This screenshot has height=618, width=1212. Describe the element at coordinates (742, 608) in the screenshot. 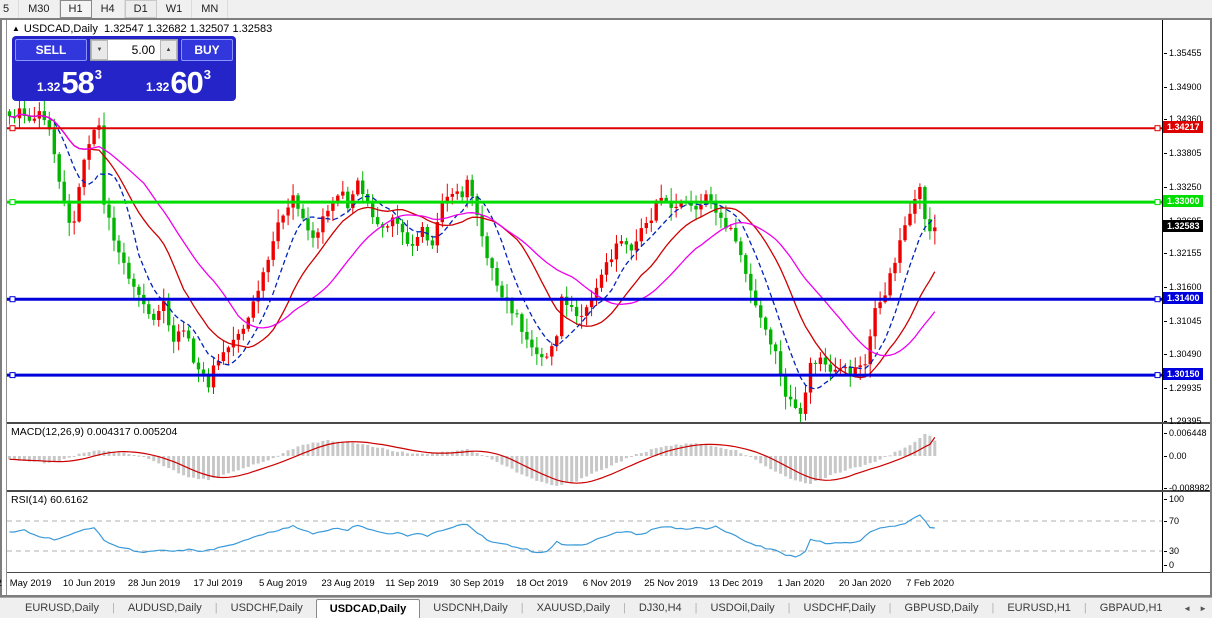

I see `chart-tab-usdoil-daily: USDOil,Daily` at that location.